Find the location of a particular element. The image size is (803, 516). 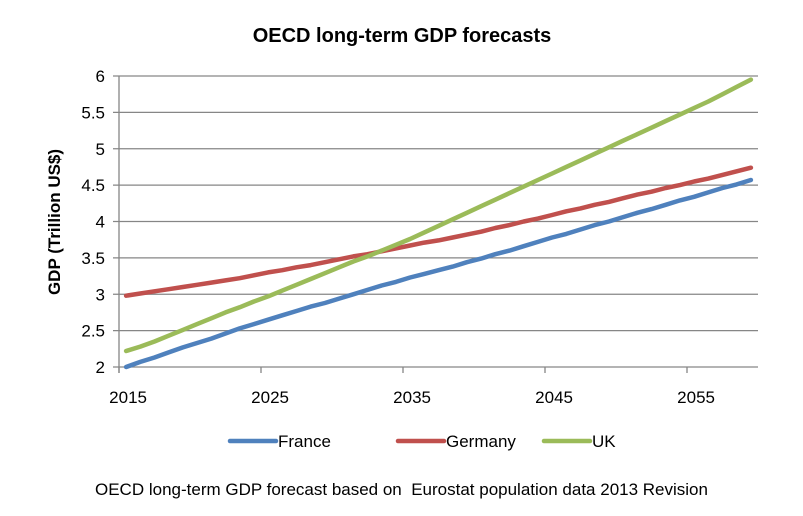

x-tick-label: 2045 is located at coordinates (554, 397).